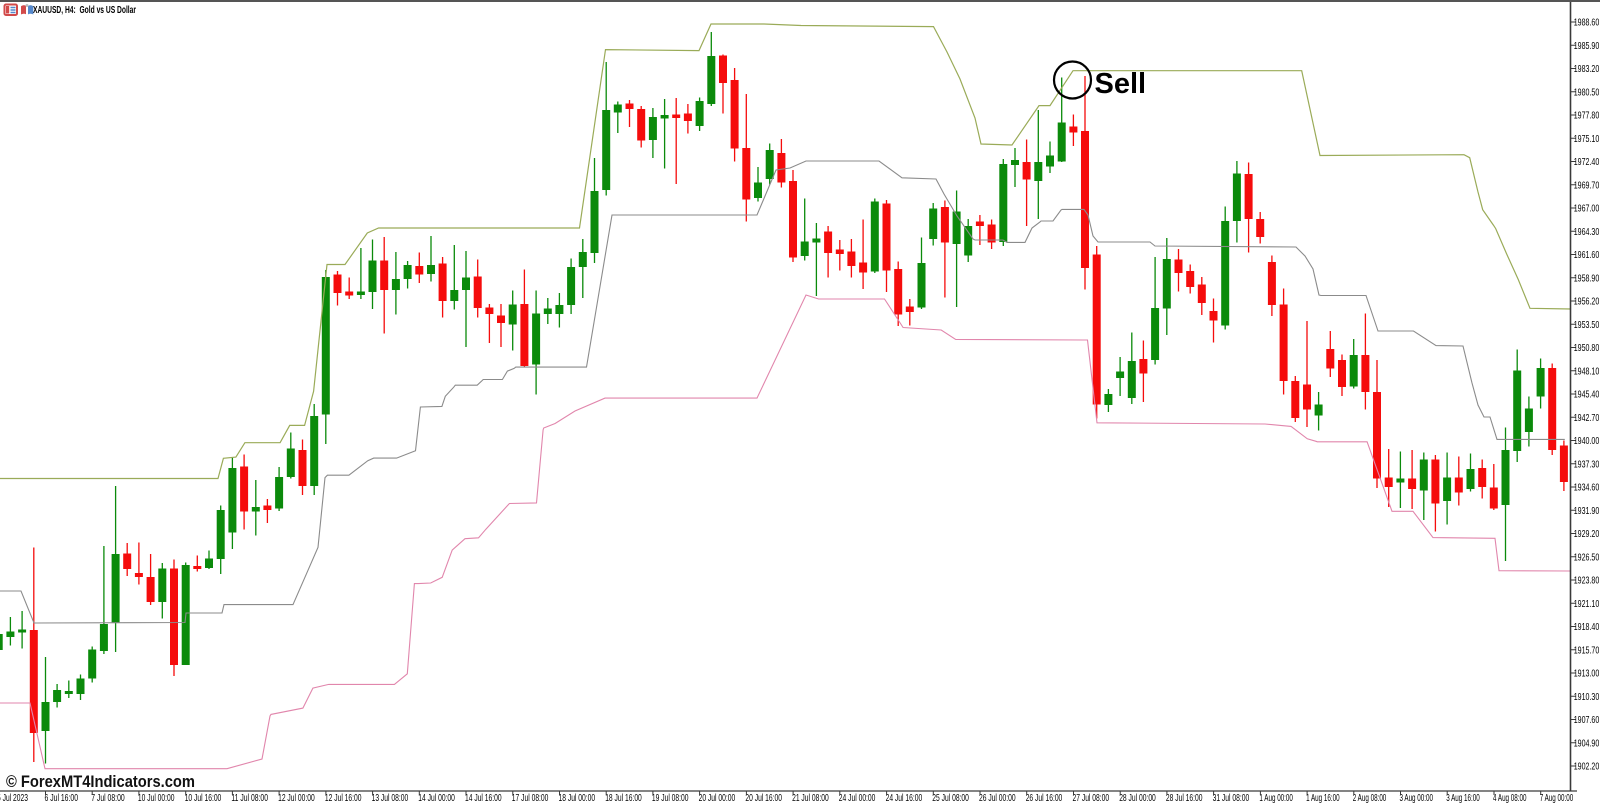 The width and height of the screenshot is (1600, 809). I want to click on svg-text: 1983.20, so click(1587, 69).